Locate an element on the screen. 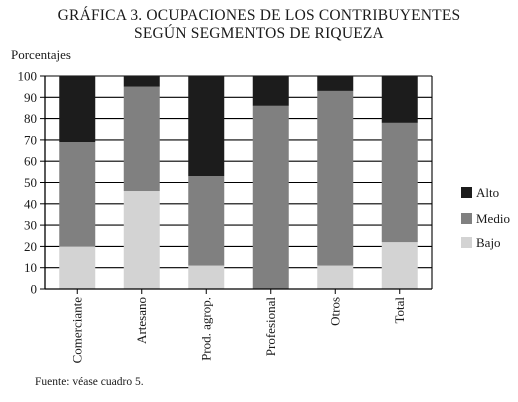  y-tick-label-90: 90 is located at coordinates (30, 97).